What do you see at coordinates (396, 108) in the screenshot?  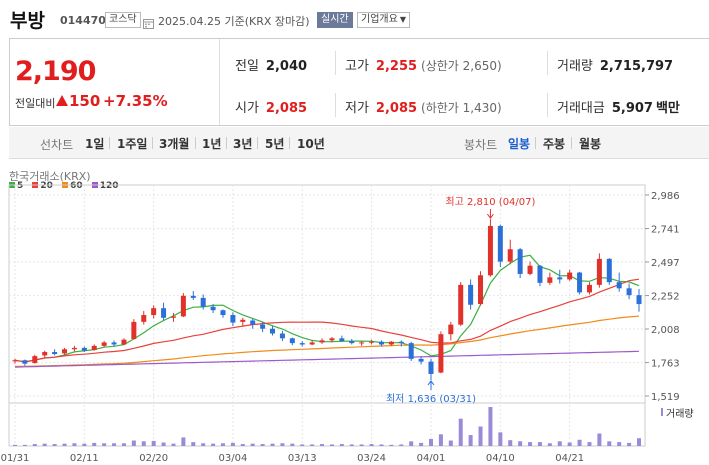 I see `low-value: 2,085` at bounding box center [396, 108].